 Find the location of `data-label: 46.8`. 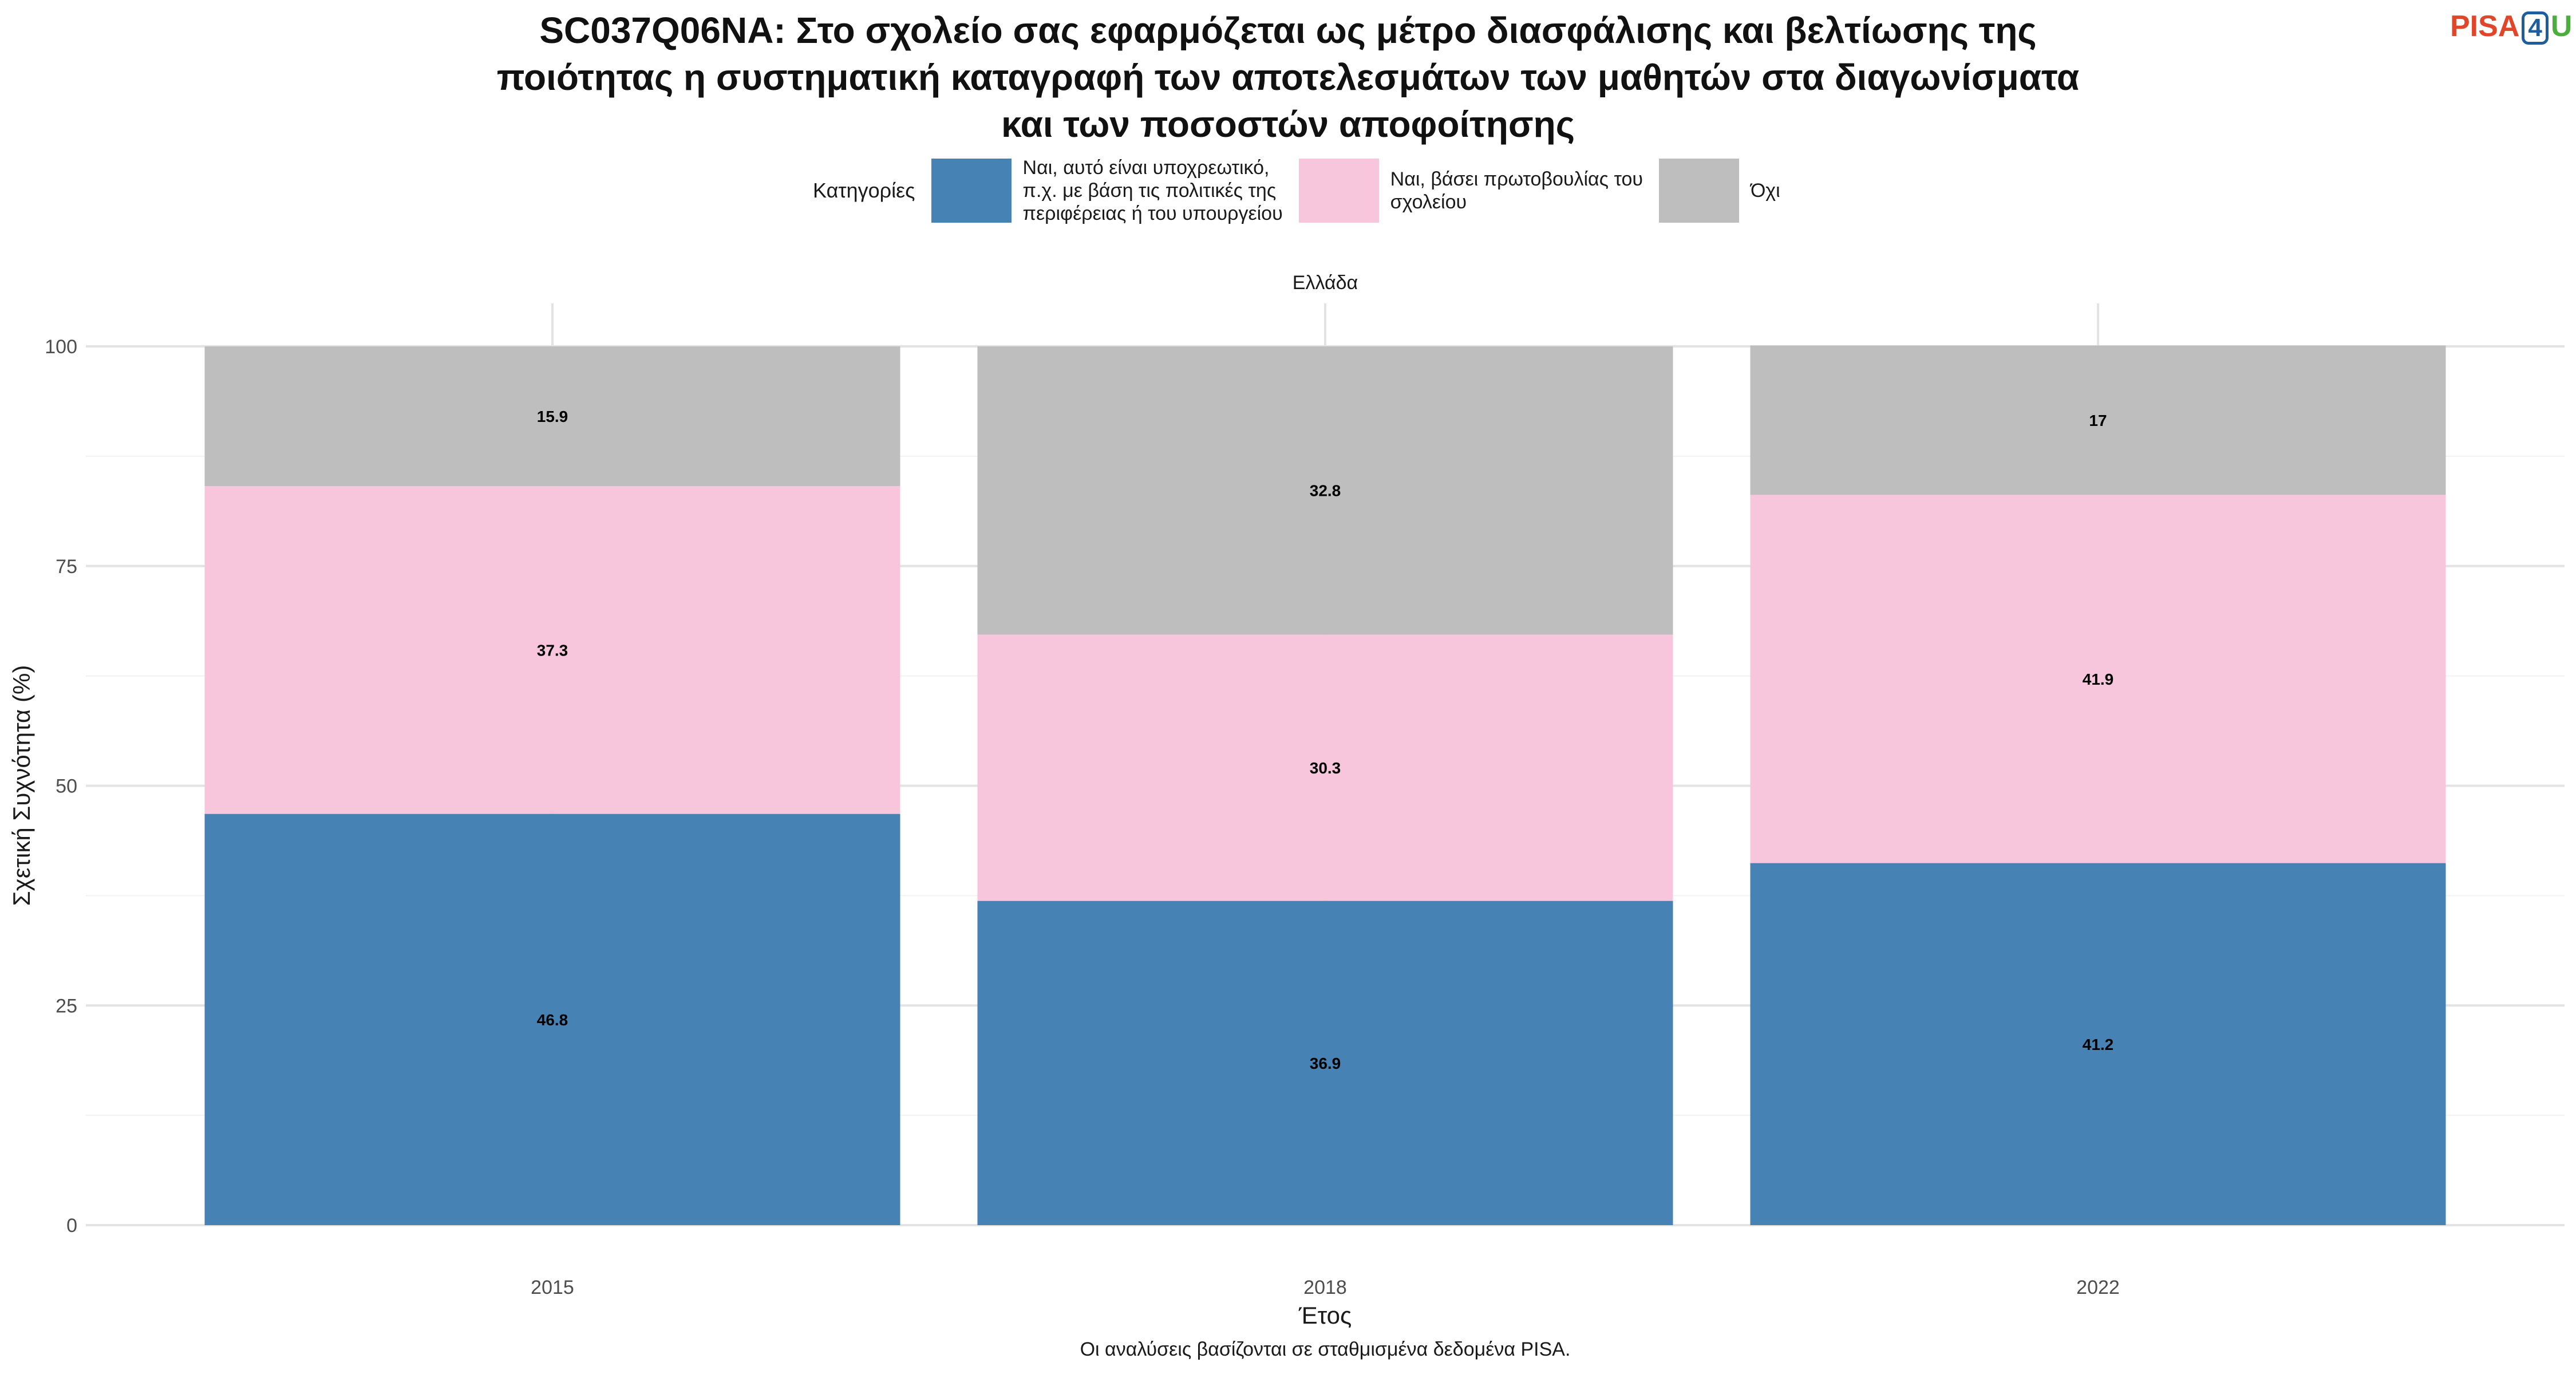

data-label: 46.8 is located at coordinates (552, 1020).